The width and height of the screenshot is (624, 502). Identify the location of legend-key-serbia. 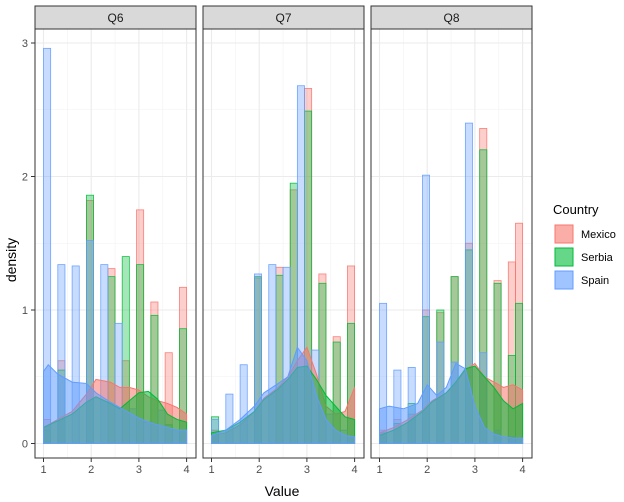
(564, 257).